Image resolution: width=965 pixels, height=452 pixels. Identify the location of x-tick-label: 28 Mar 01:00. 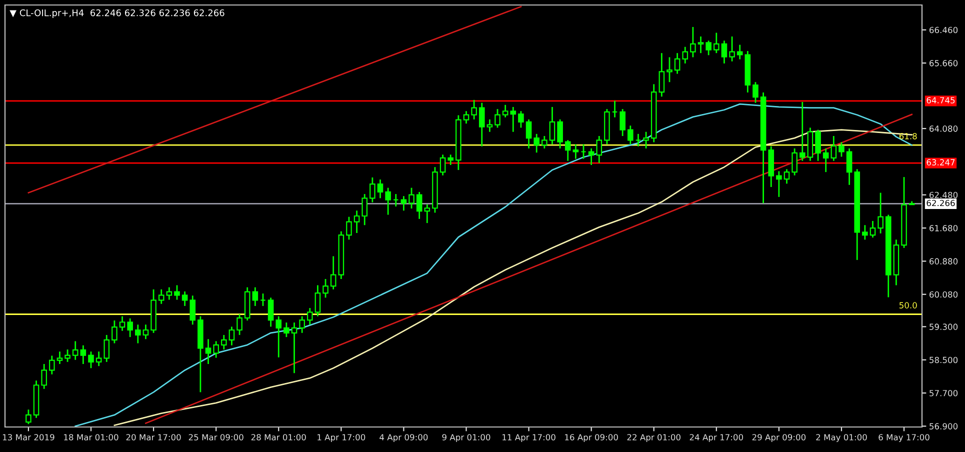
(278, 437).